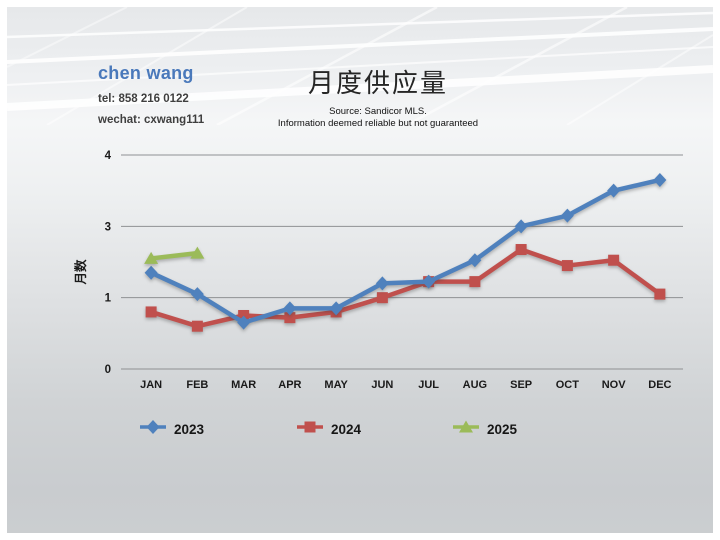 The width and height of the screenshot is (720, 540). What do you see at coordinates (146, 73) in the screenshot?
I see `agent-name: chen wang` at bounding box center [146, 73].